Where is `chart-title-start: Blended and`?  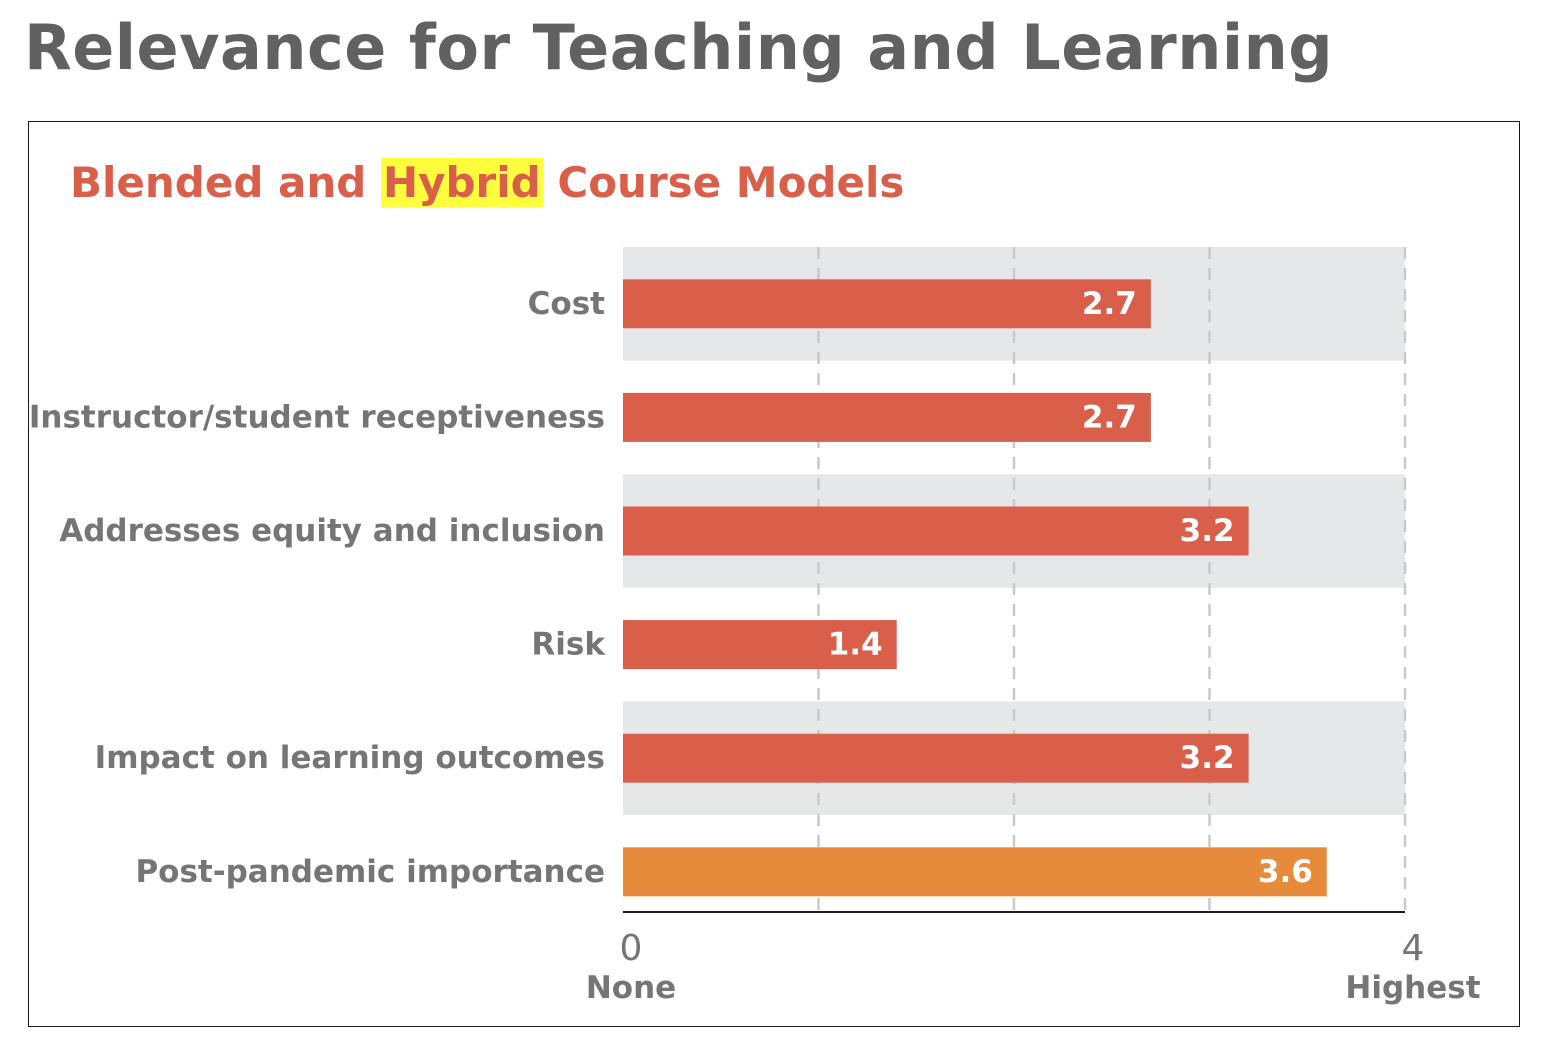 chart-title-start: Blended and is located at coordinates (225, 182).